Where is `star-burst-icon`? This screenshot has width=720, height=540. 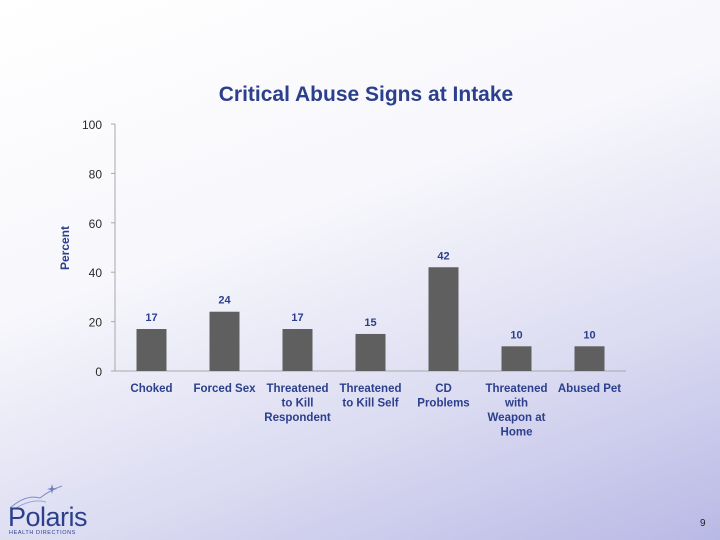 star-burst-icon is located at coordinates (36, 496).